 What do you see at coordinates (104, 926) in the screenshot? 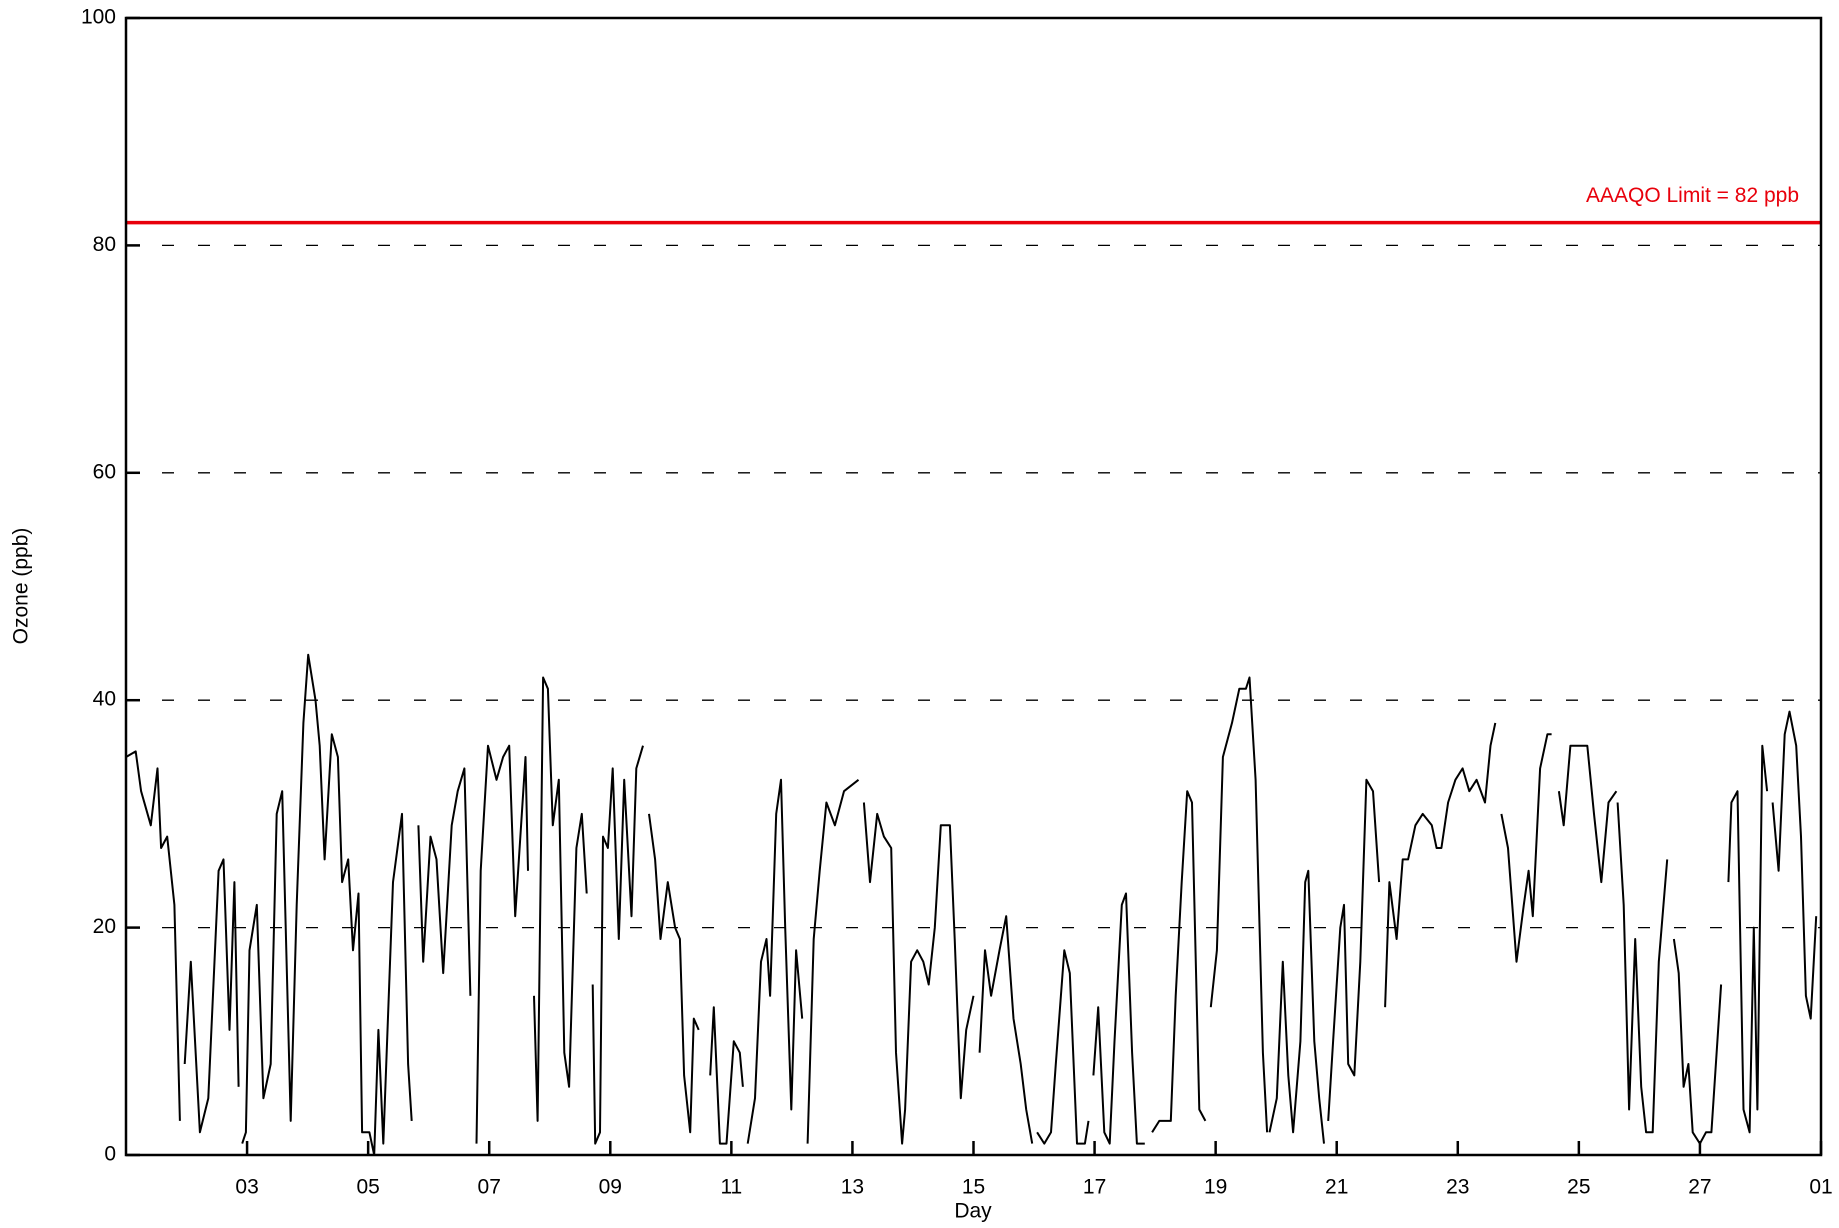
I see `y-tick-label: 20` at bounding box center [104, 926].